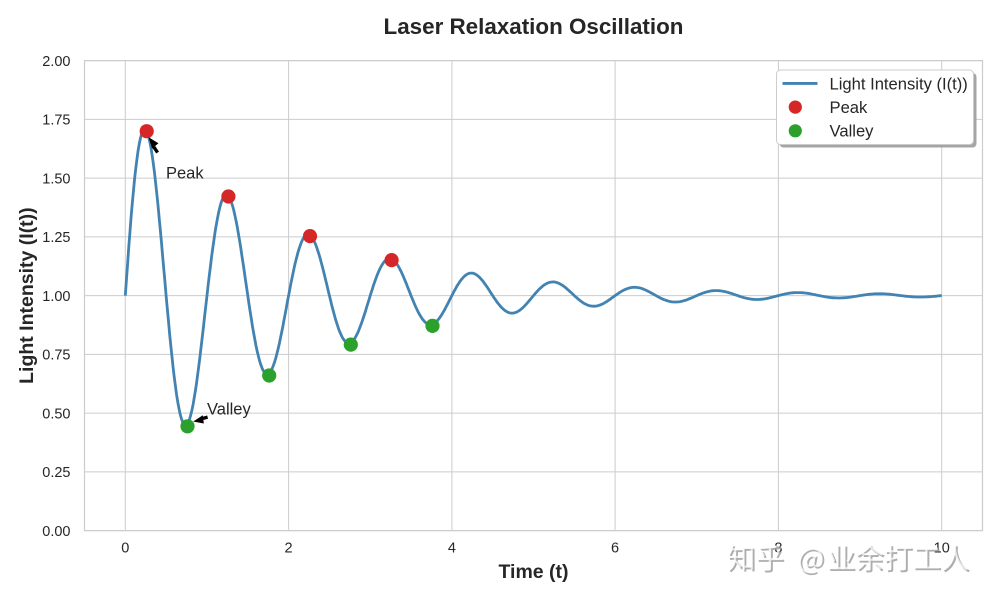 Image resolution: width=1000 pixels, height=600 pixels. I want to click on svg-text: 0.50, so click(56, 414).